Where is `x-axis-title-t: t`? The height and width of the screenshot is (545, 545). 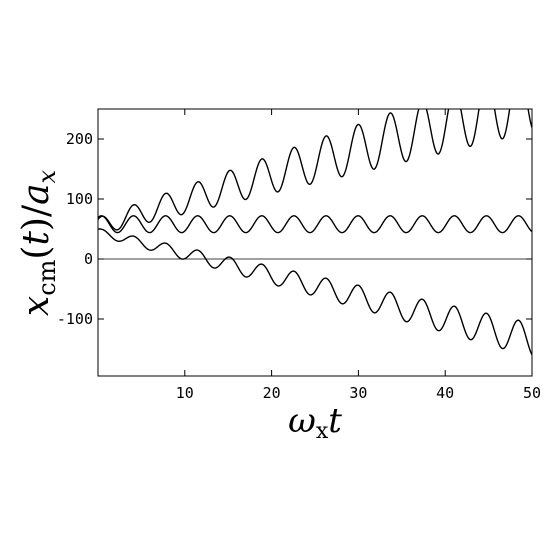
x-axis-title-t: t is located at coordinates (335, 421).